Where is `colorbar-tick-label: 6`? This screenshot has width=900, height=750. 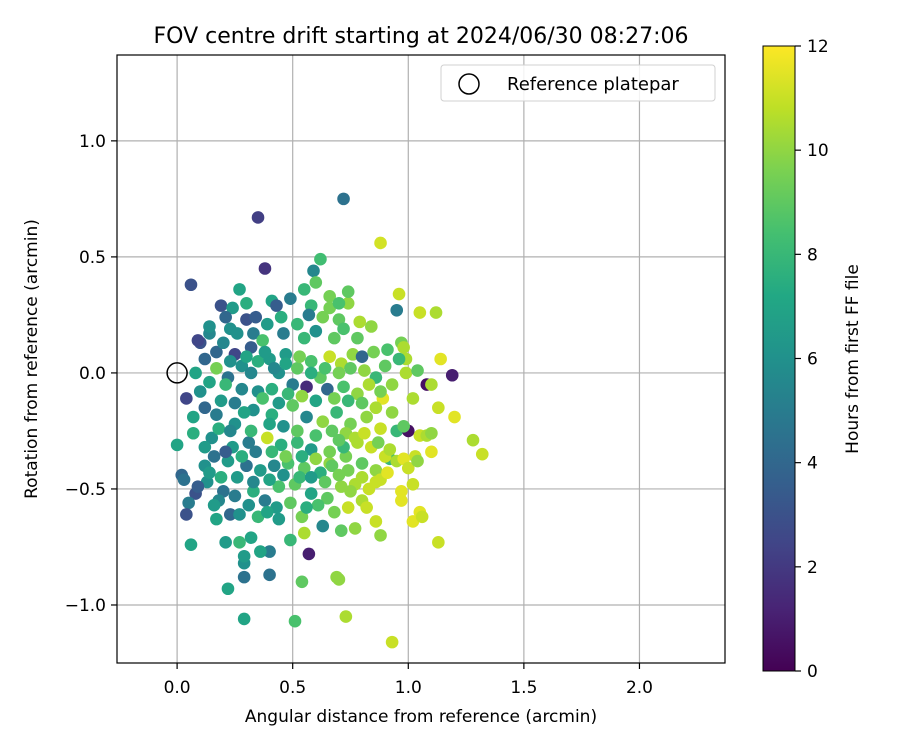 colorbar-tick-label: 6 is located at coordinates (812, 360).